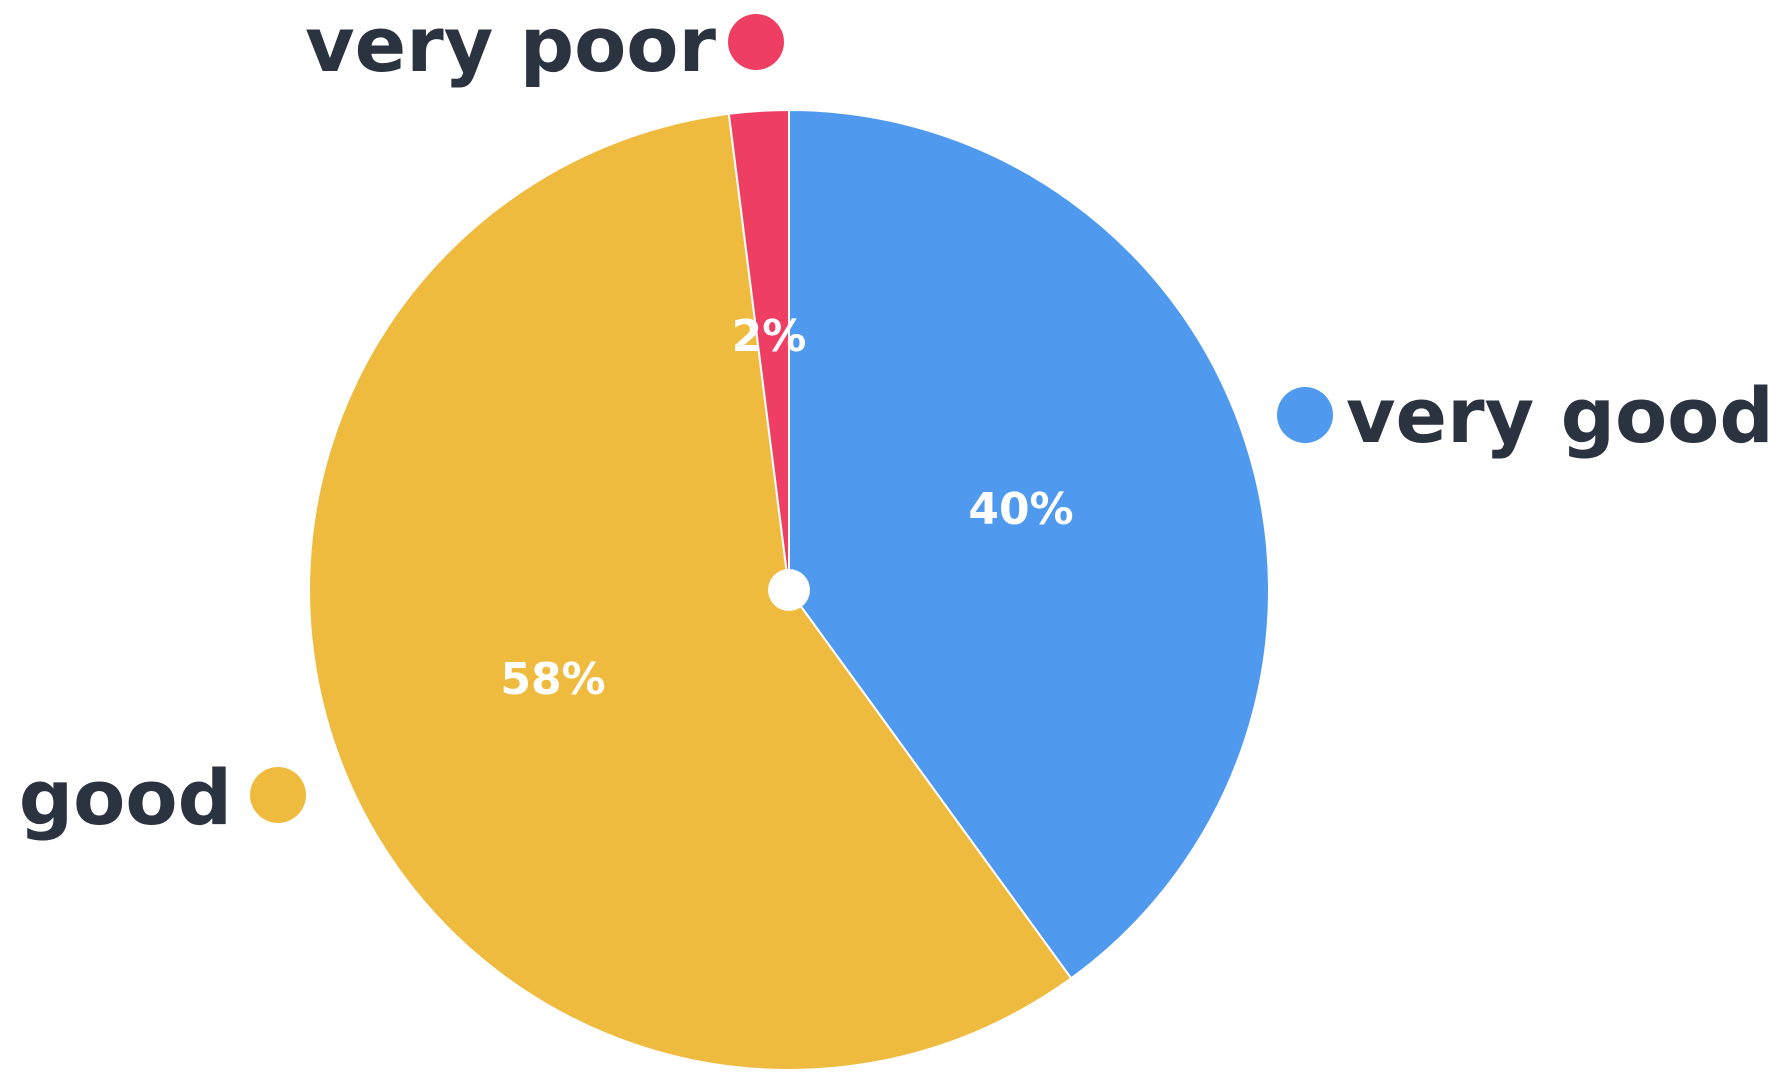 This screenshot has width=1776, height=1076. I want to click on legend-marker-very-poor, so click(756, 42).